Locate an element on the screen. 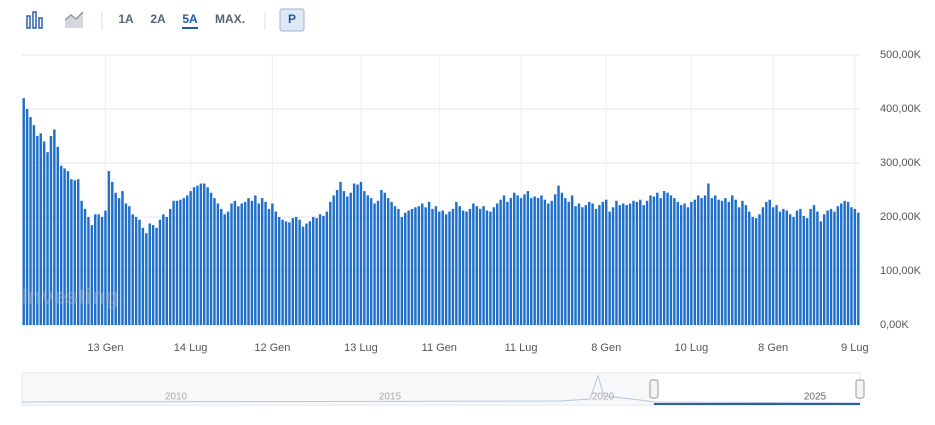  range-button: 1A is located at coordinates (126, 19).